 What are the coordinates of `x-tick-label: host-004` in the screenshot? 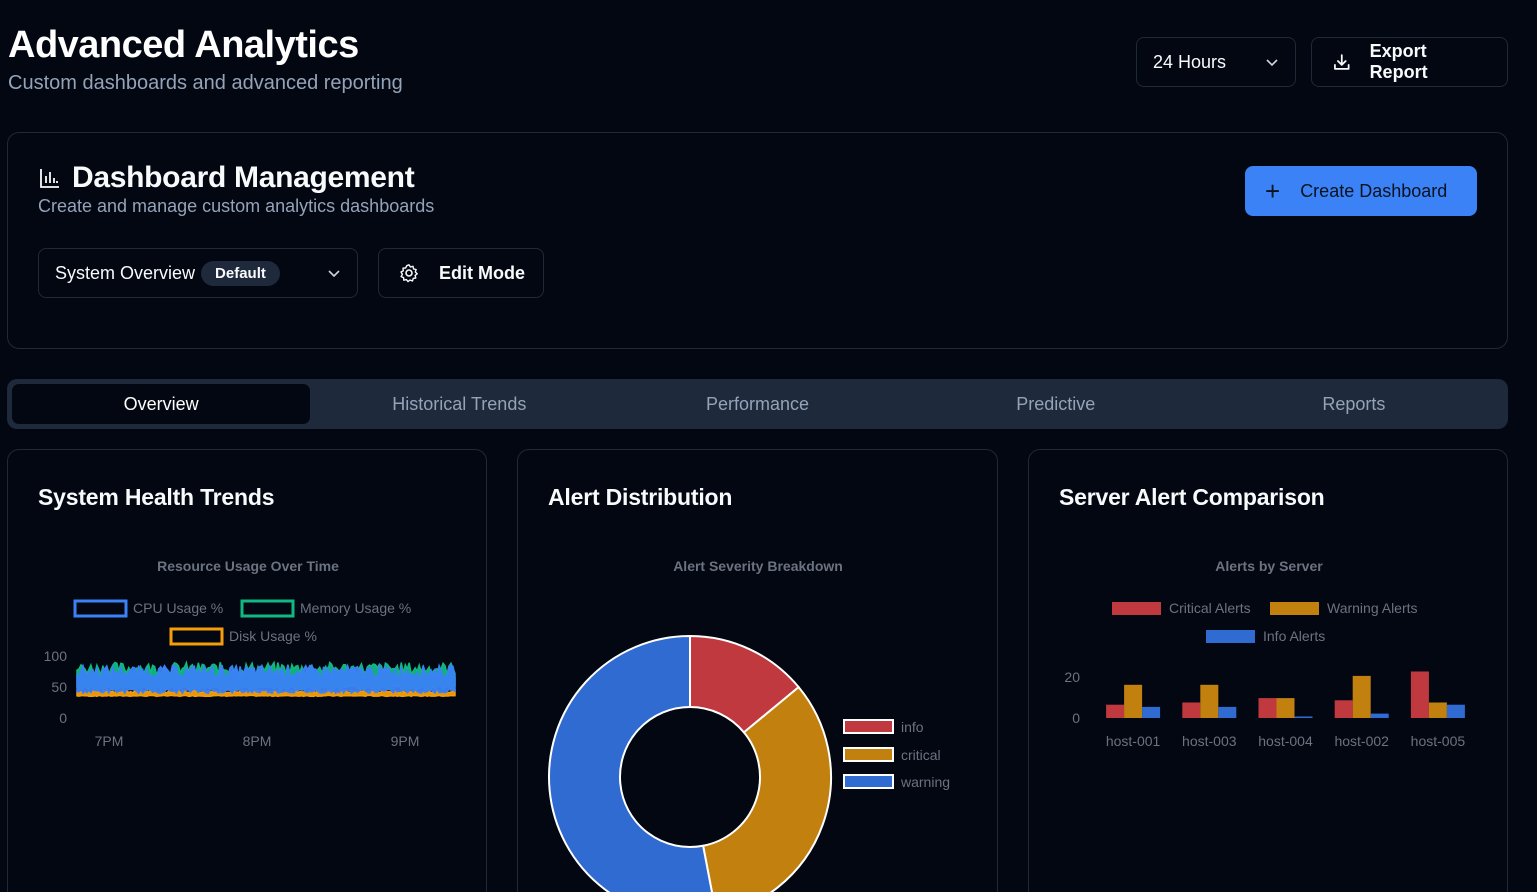 It's located at (1285, 741).